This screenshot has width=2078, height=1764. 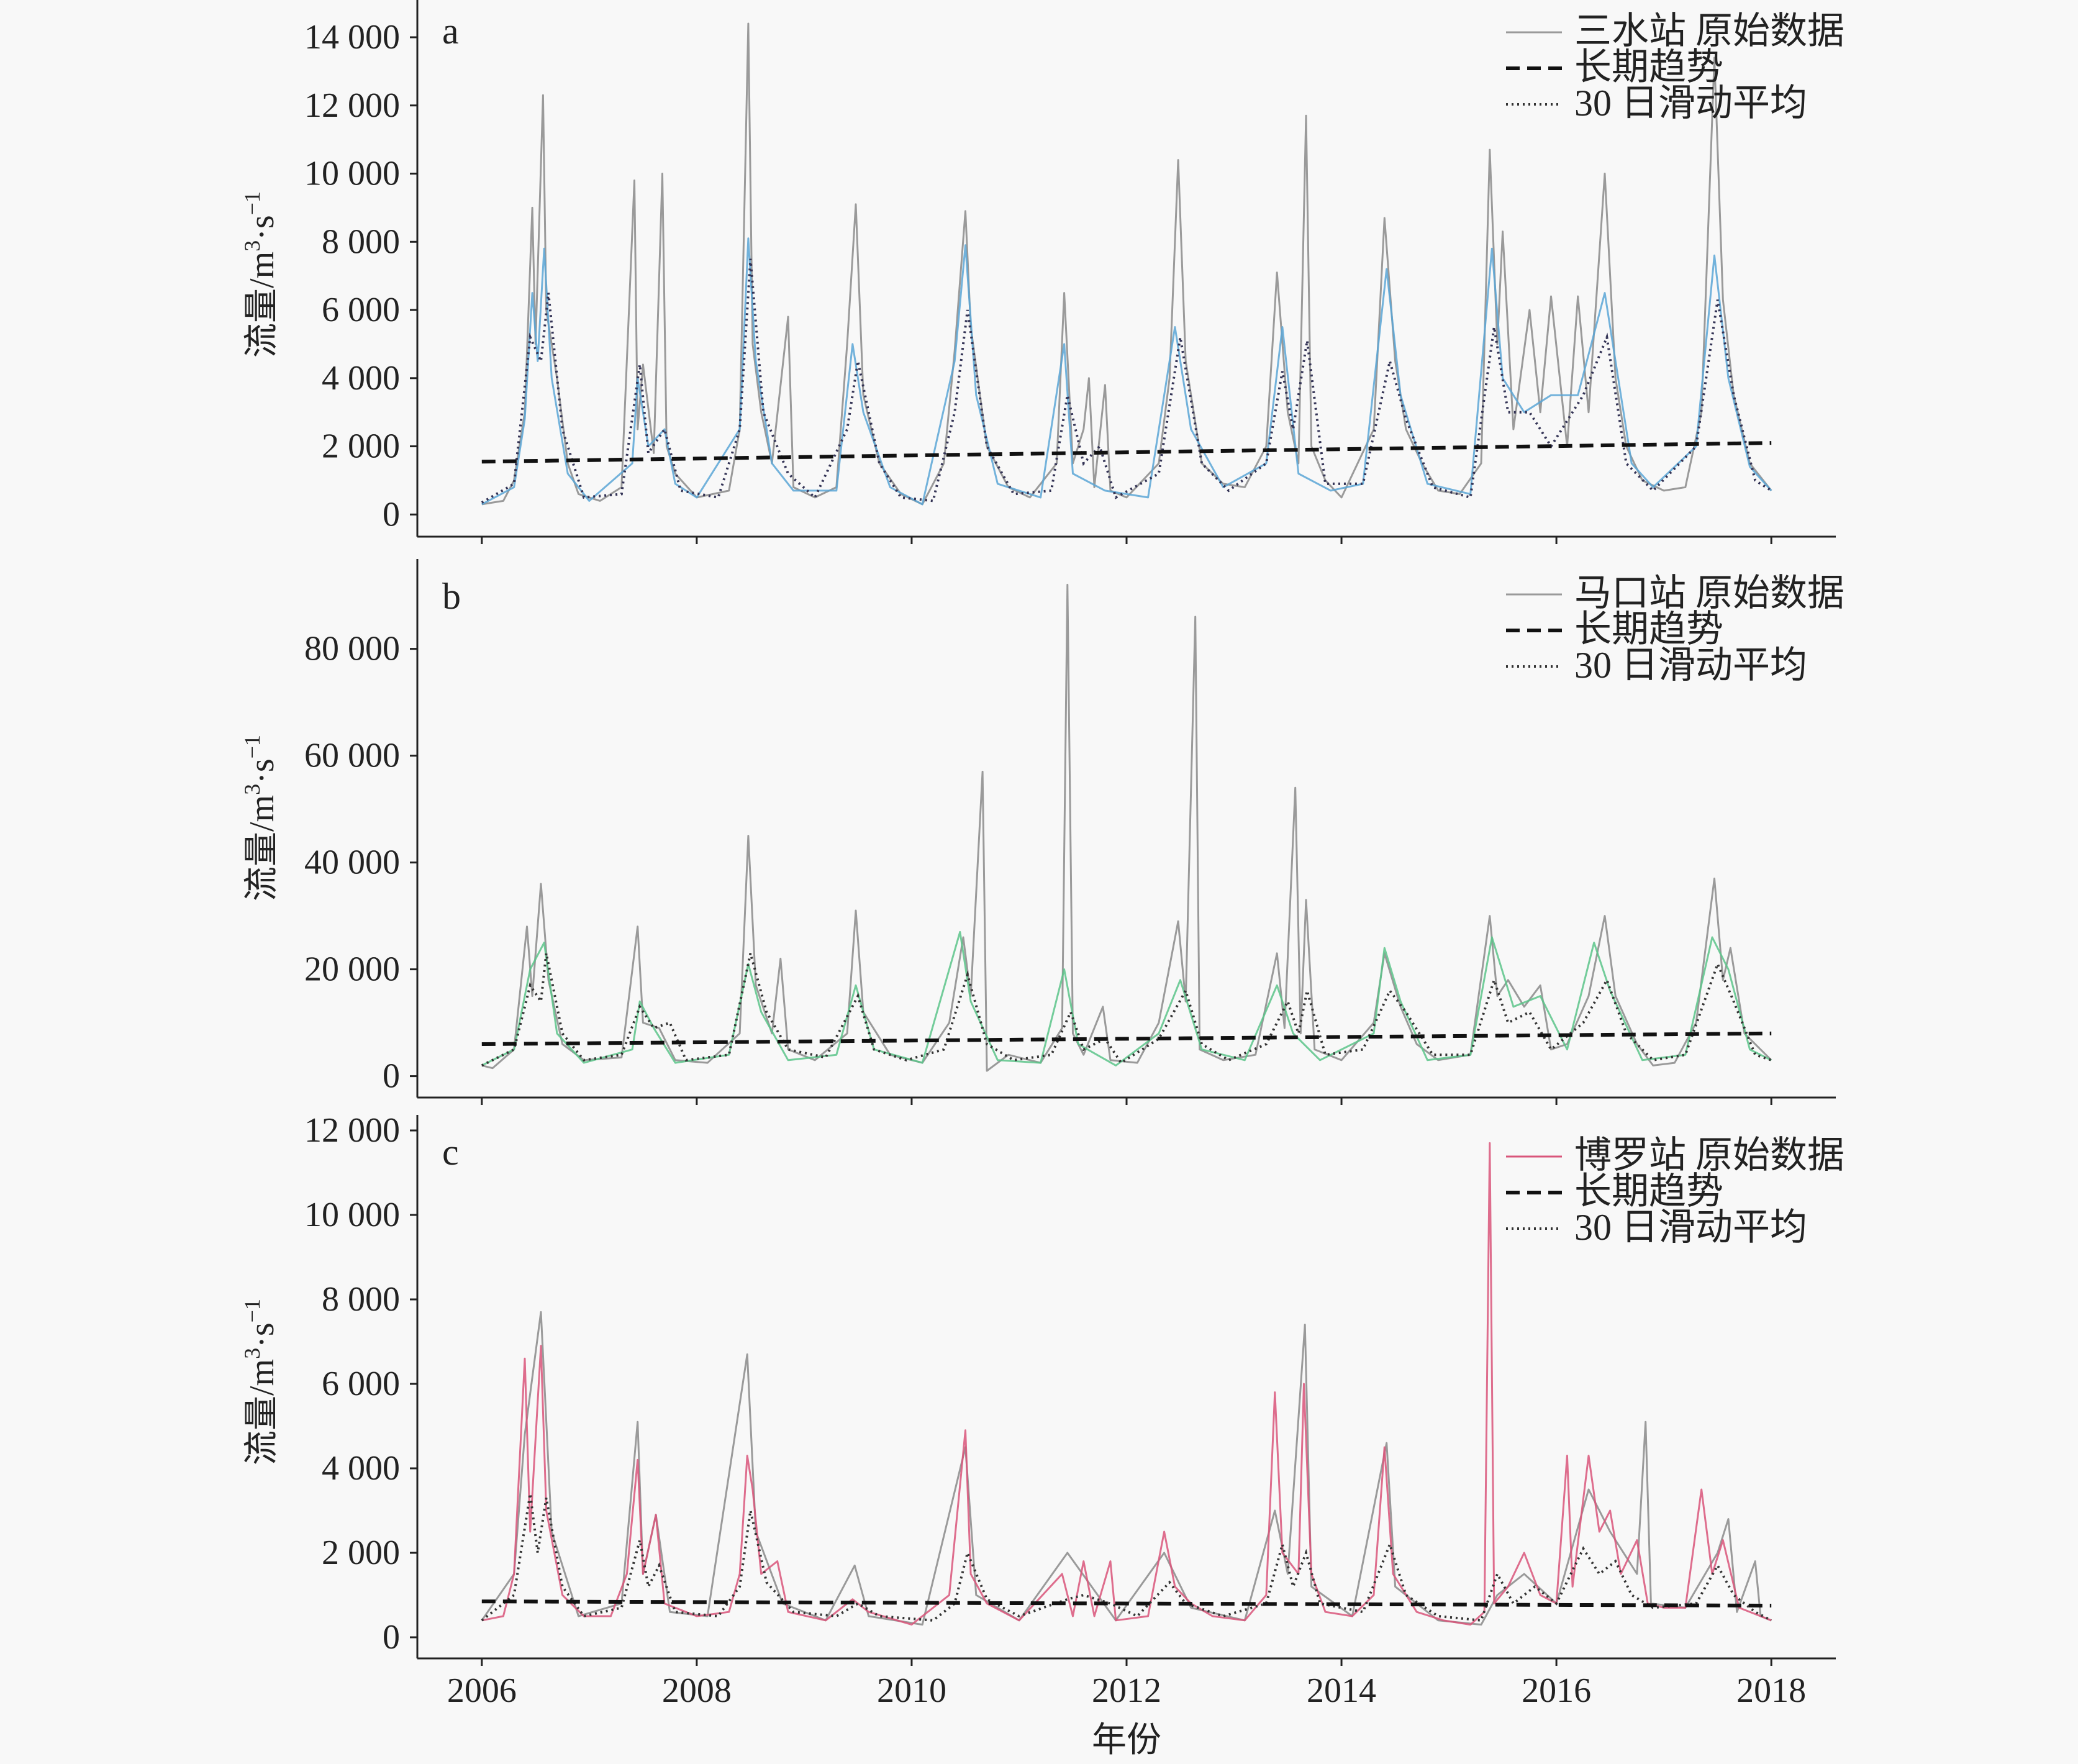 I want to click on x-tick-label: 2012, so click(x=1126, y=1690).